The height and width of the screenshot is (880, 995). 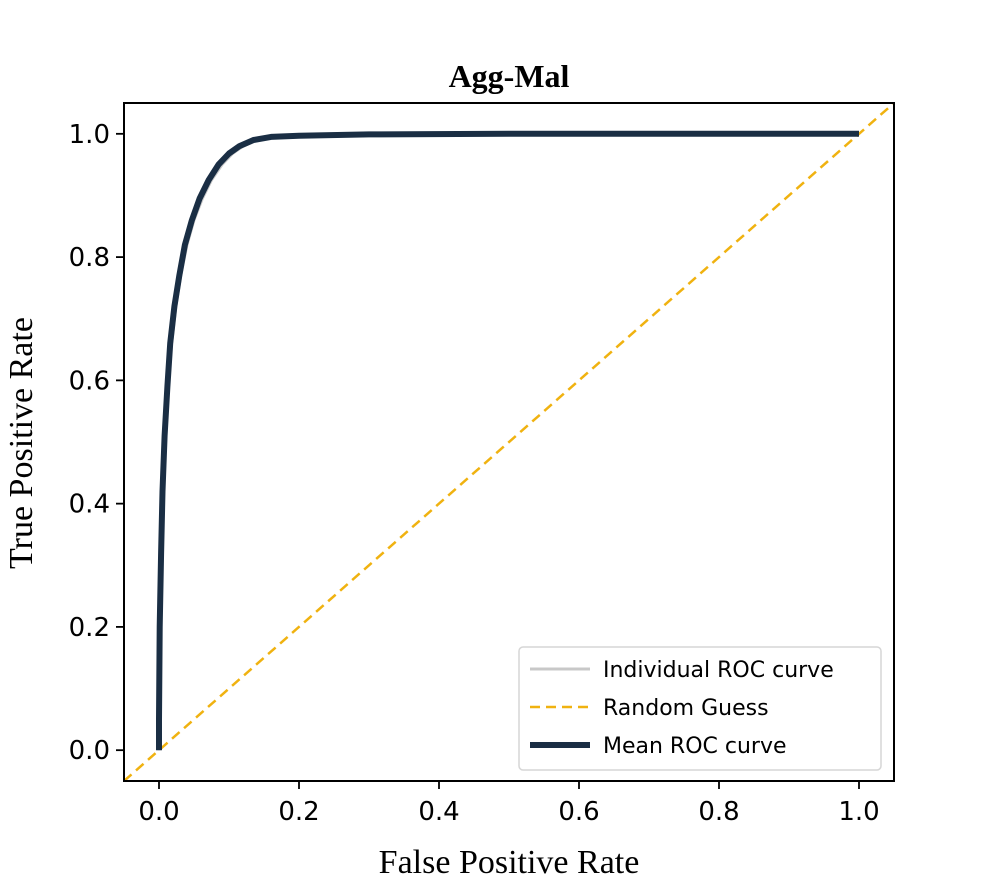 I want to click on y-tick-label: 0.8, so click(x=89, y=258).